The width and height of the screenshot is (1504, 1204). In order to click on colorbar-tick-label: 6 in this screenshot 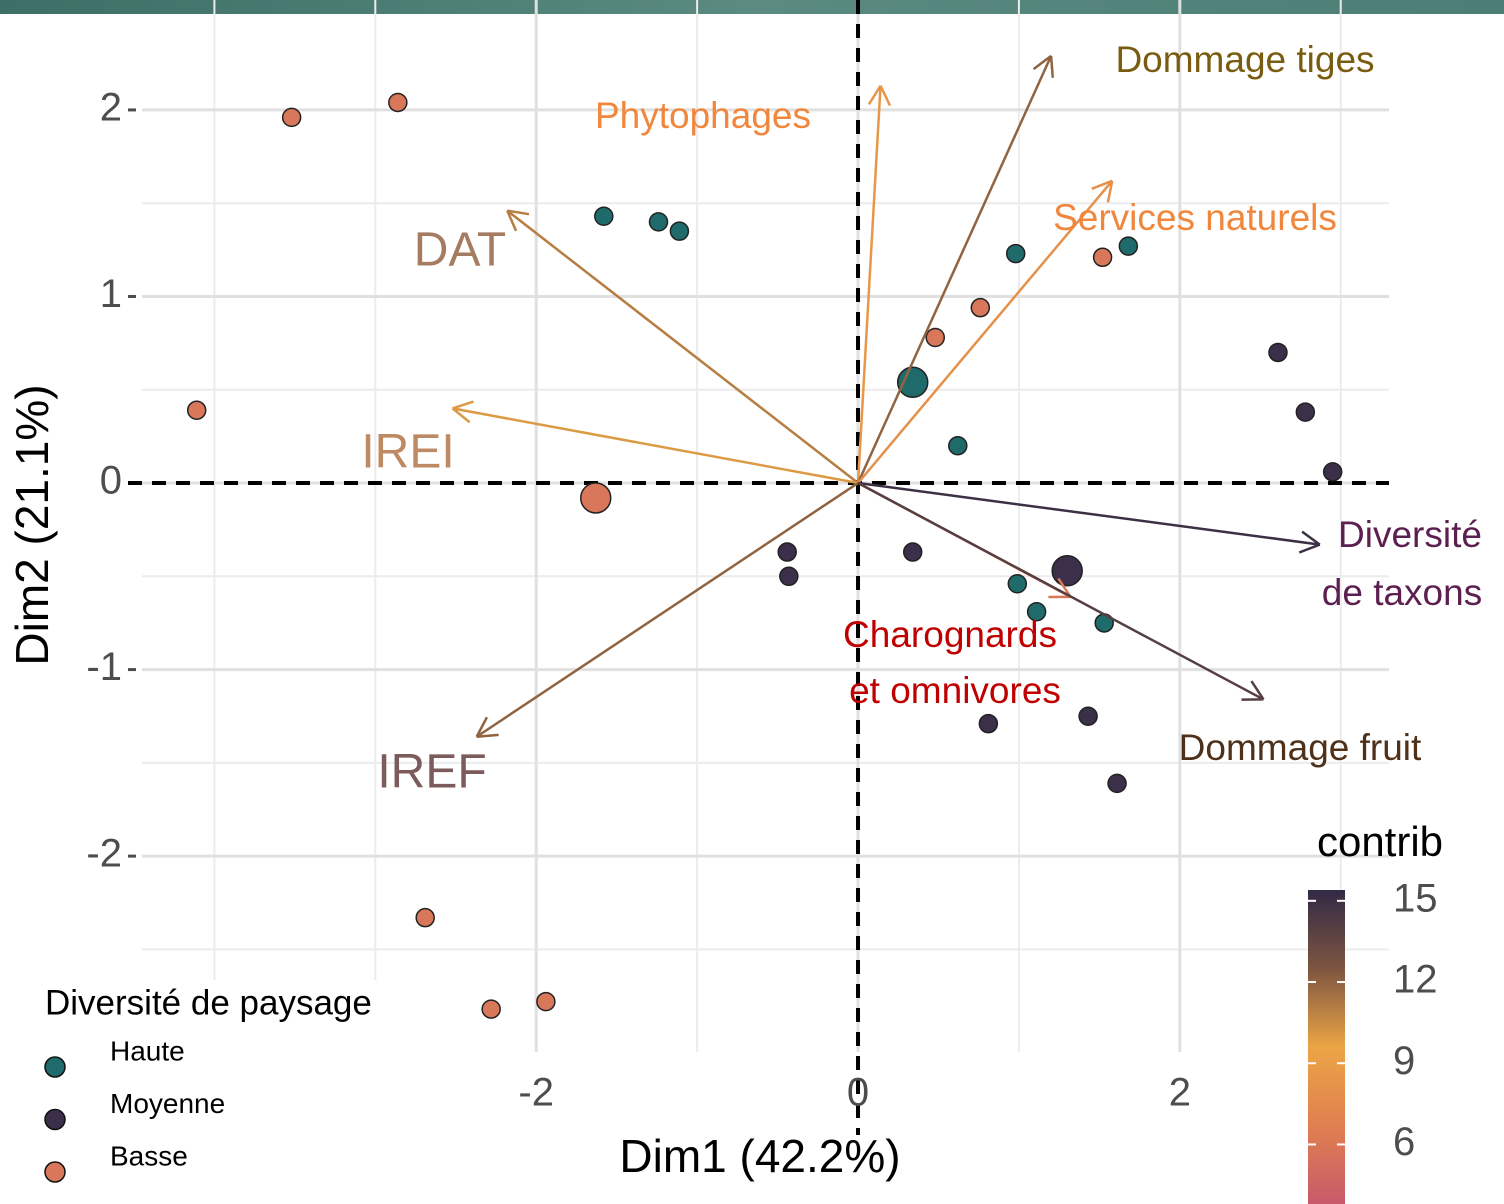, I will do `click(1404, 1142)`.